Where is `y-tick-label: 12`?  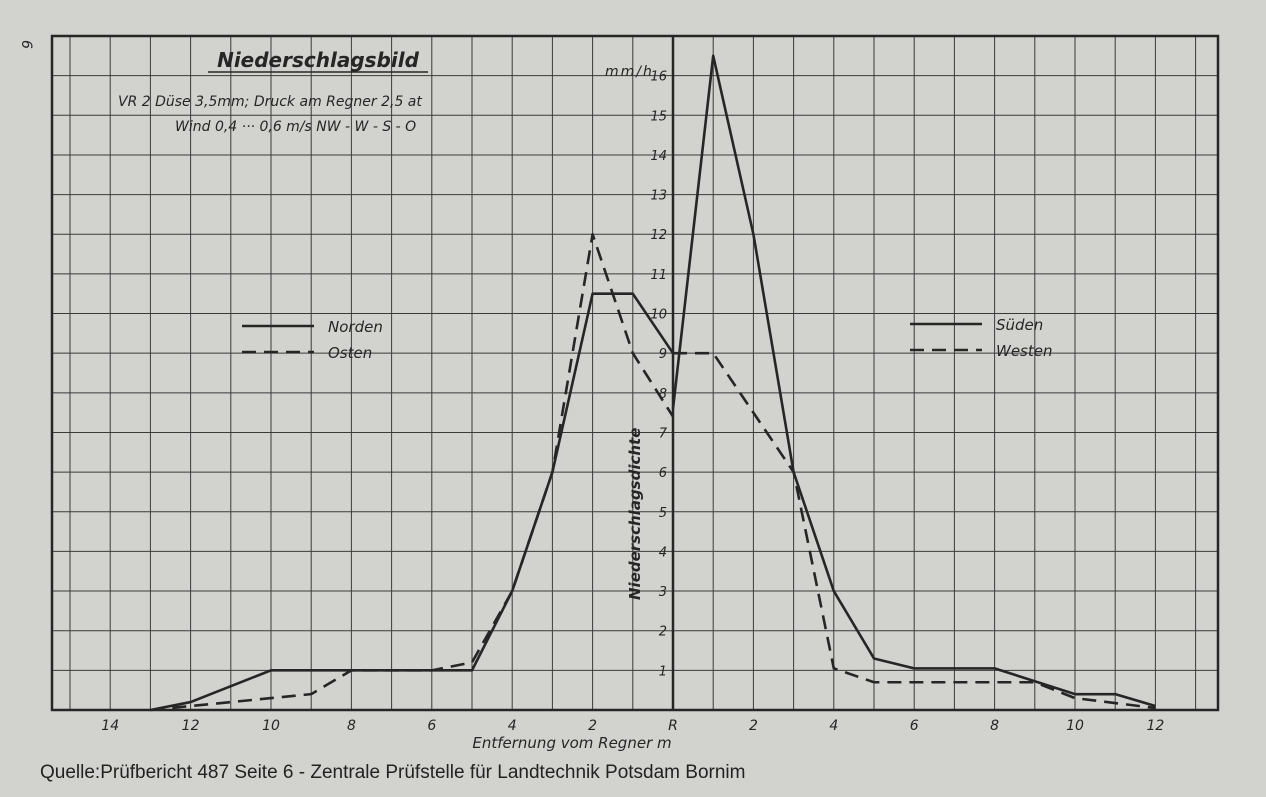
y-tick-label: 12 is located at coordinates (658, 235).